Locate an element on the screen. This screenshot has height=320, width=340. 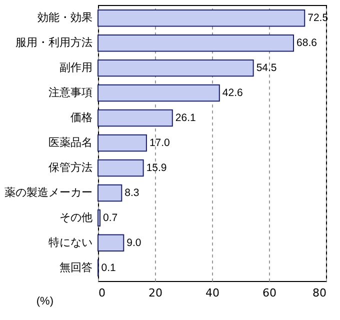
y-tick-label: 特にない is located at coordinates (70, 242).